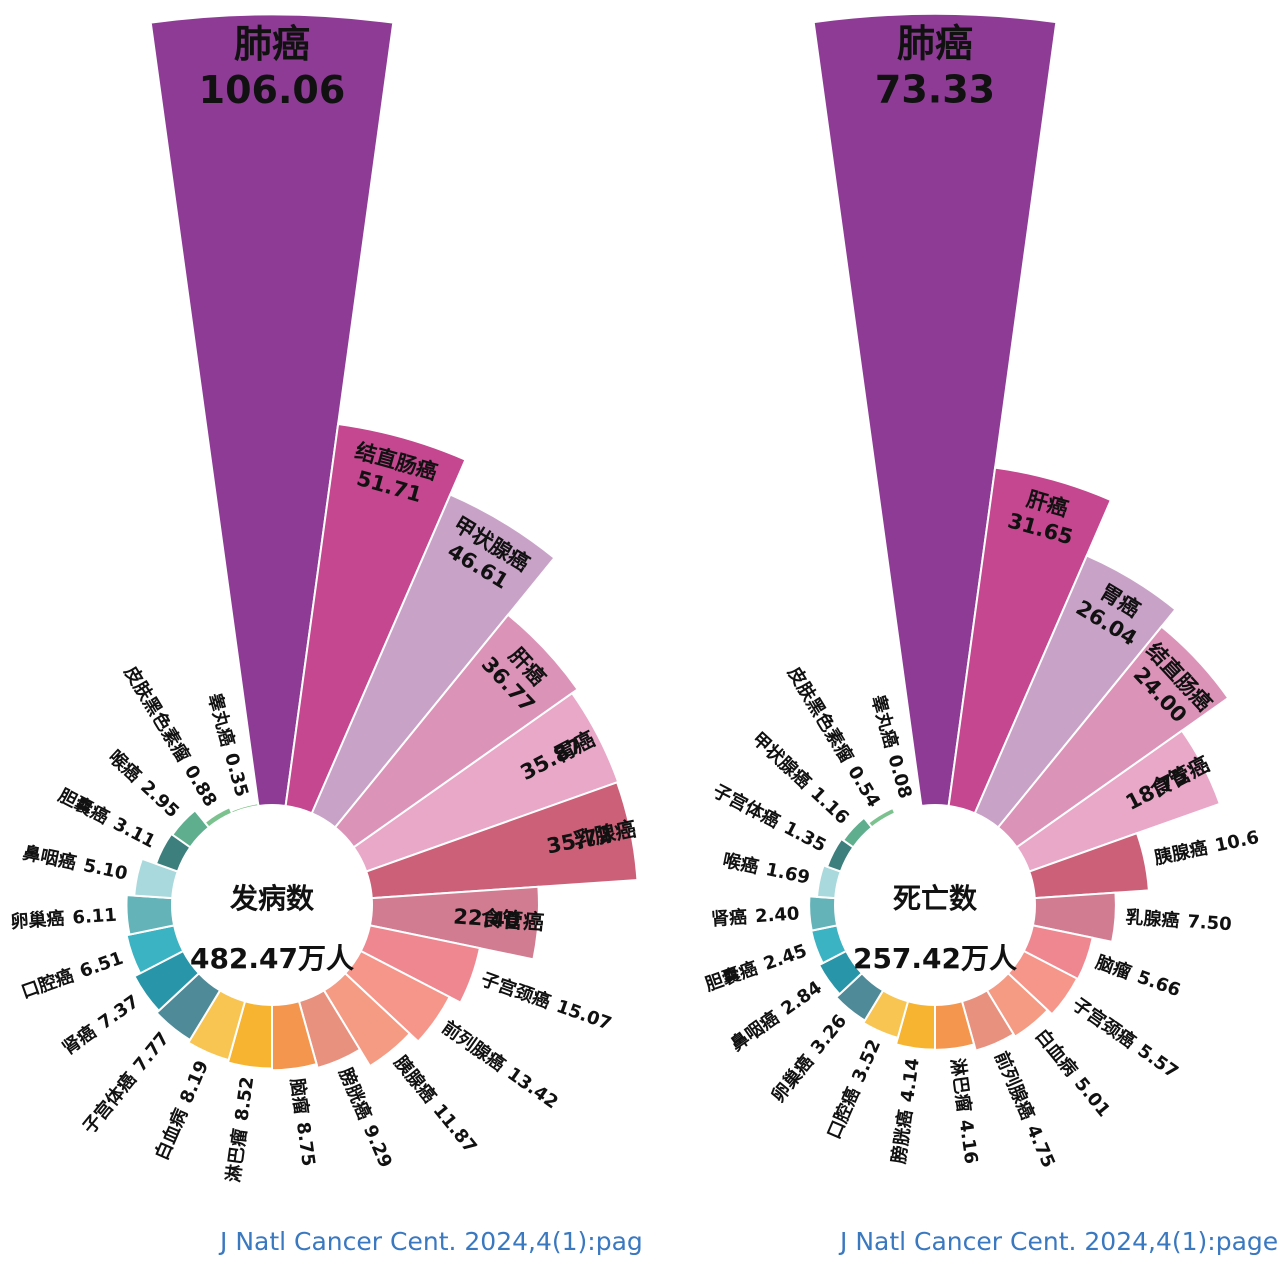  Describe the element at coordinates (910, 1080) in the screenshot. I see `value-label: 4.14` at that location.